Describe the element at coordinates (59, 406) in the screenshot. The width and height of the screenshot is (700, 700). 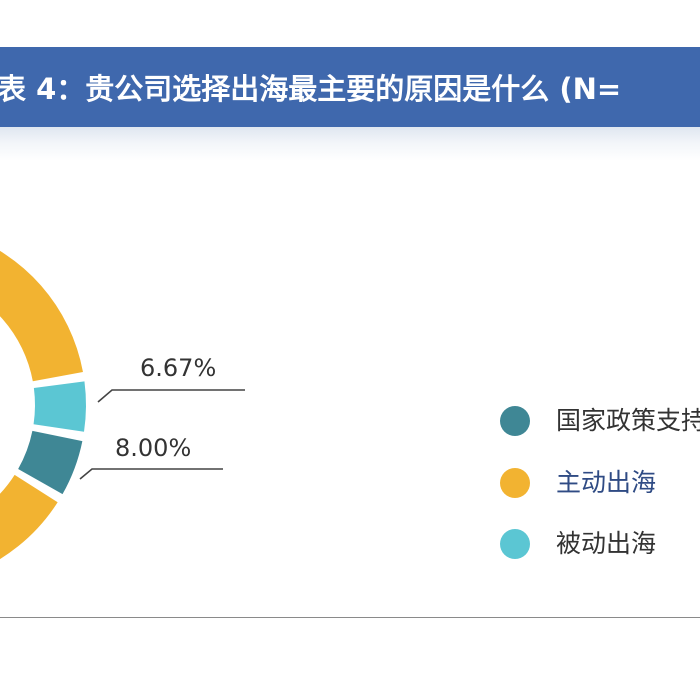
I see `donut-slice-passive-overseas` at that location.